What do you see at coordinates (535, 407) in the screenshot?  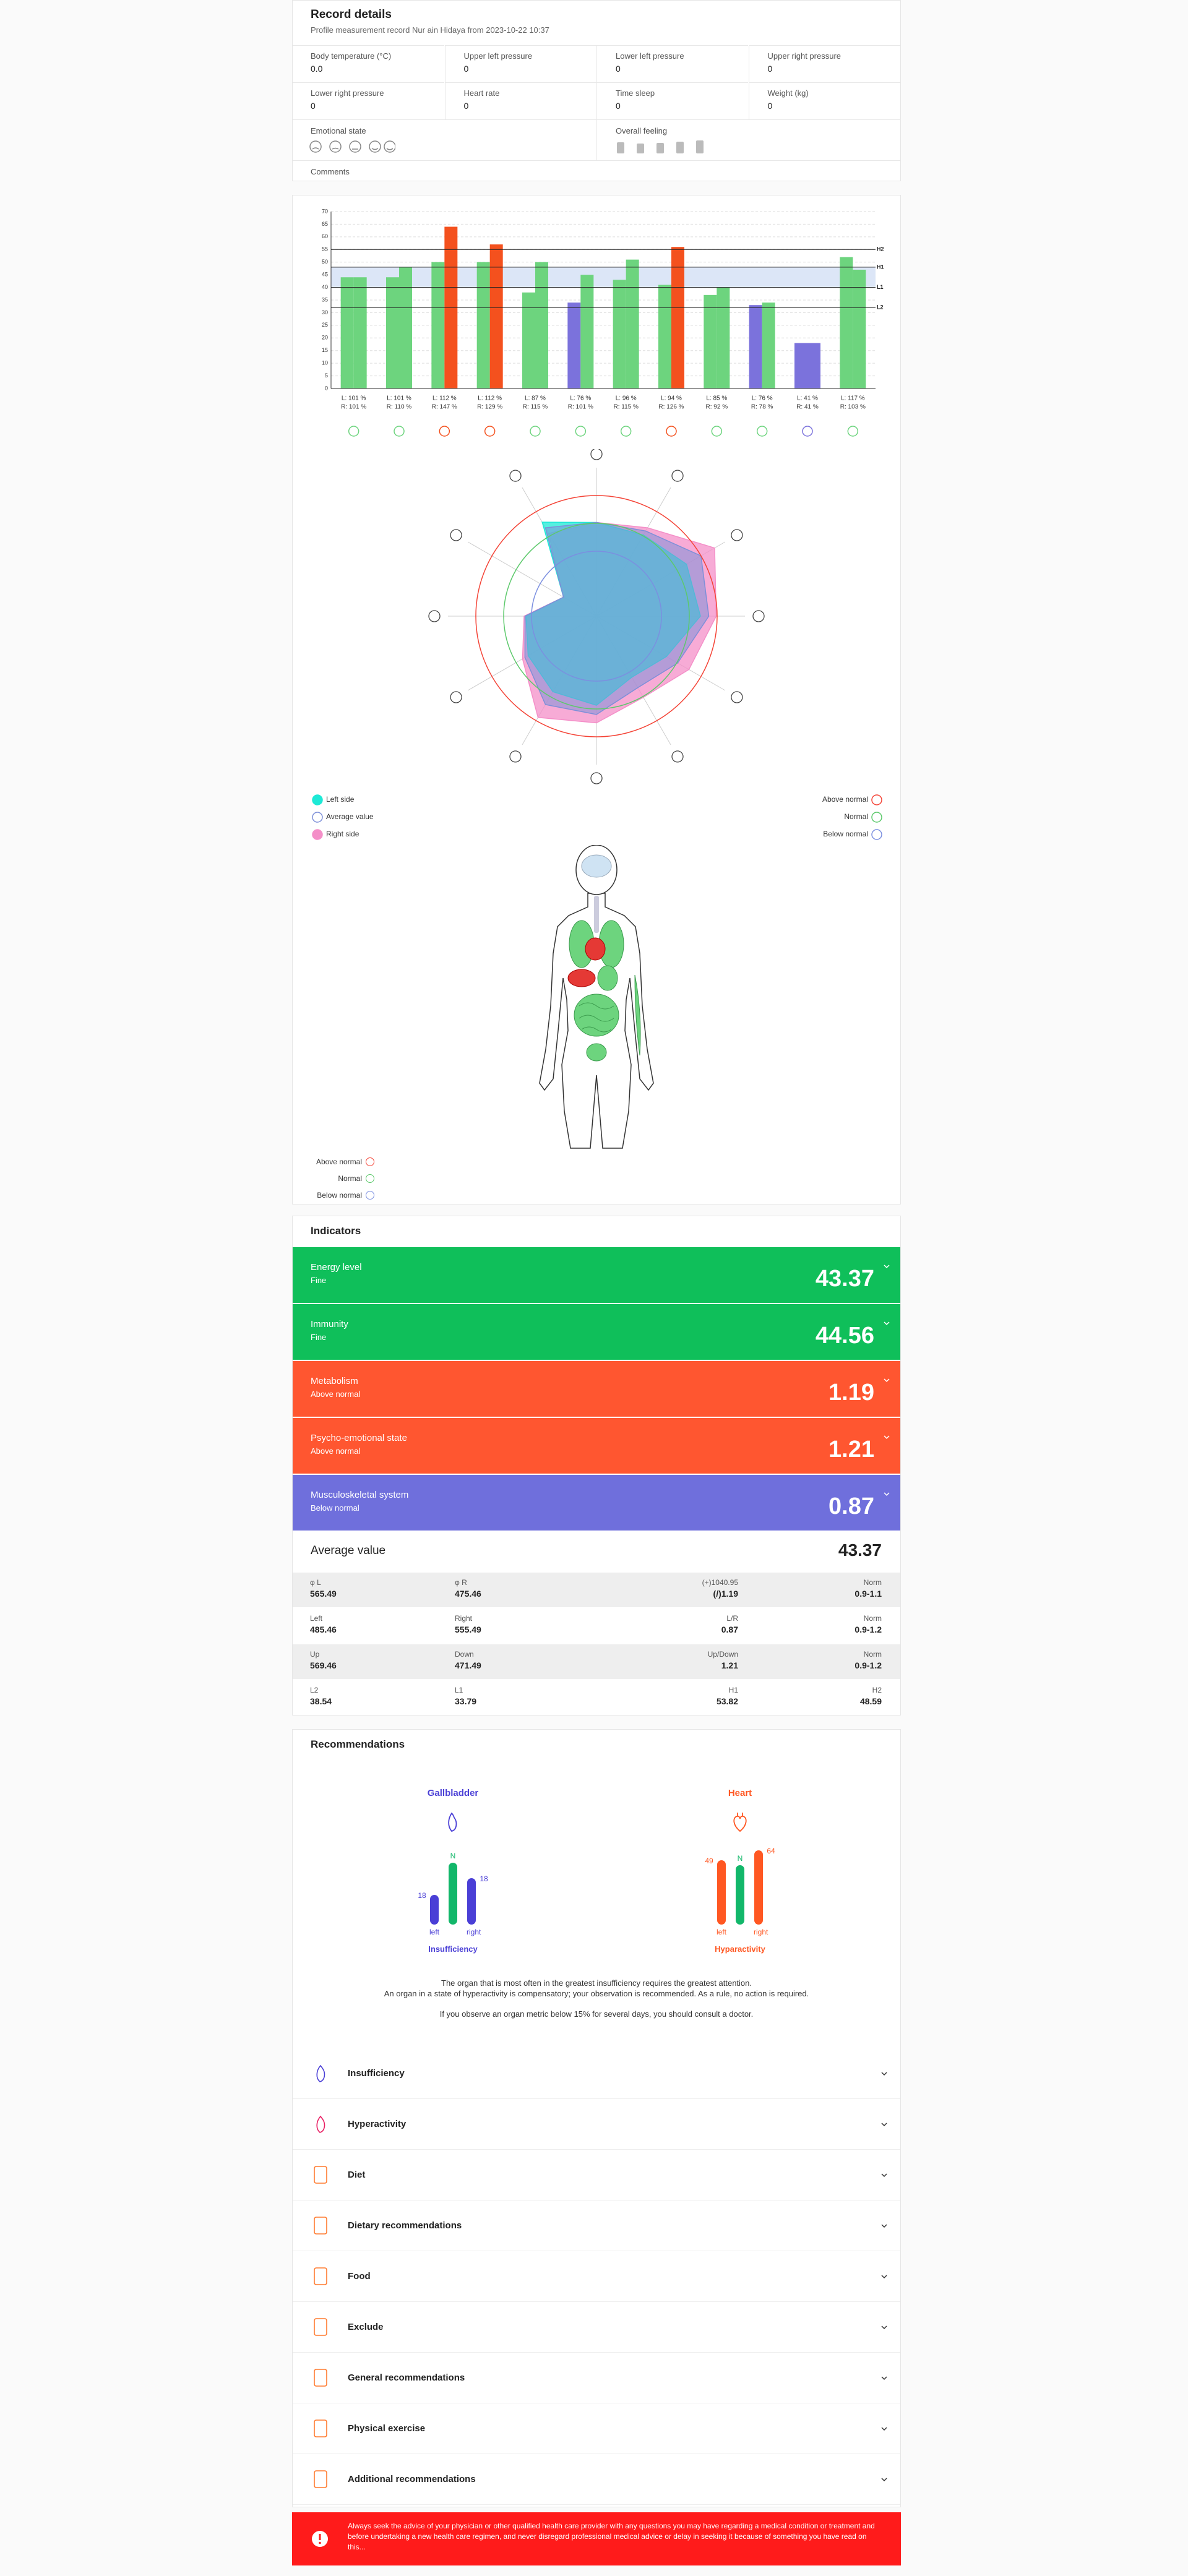 I see `x-tick-label: R: 115 %` at bounding box center [535, 407].